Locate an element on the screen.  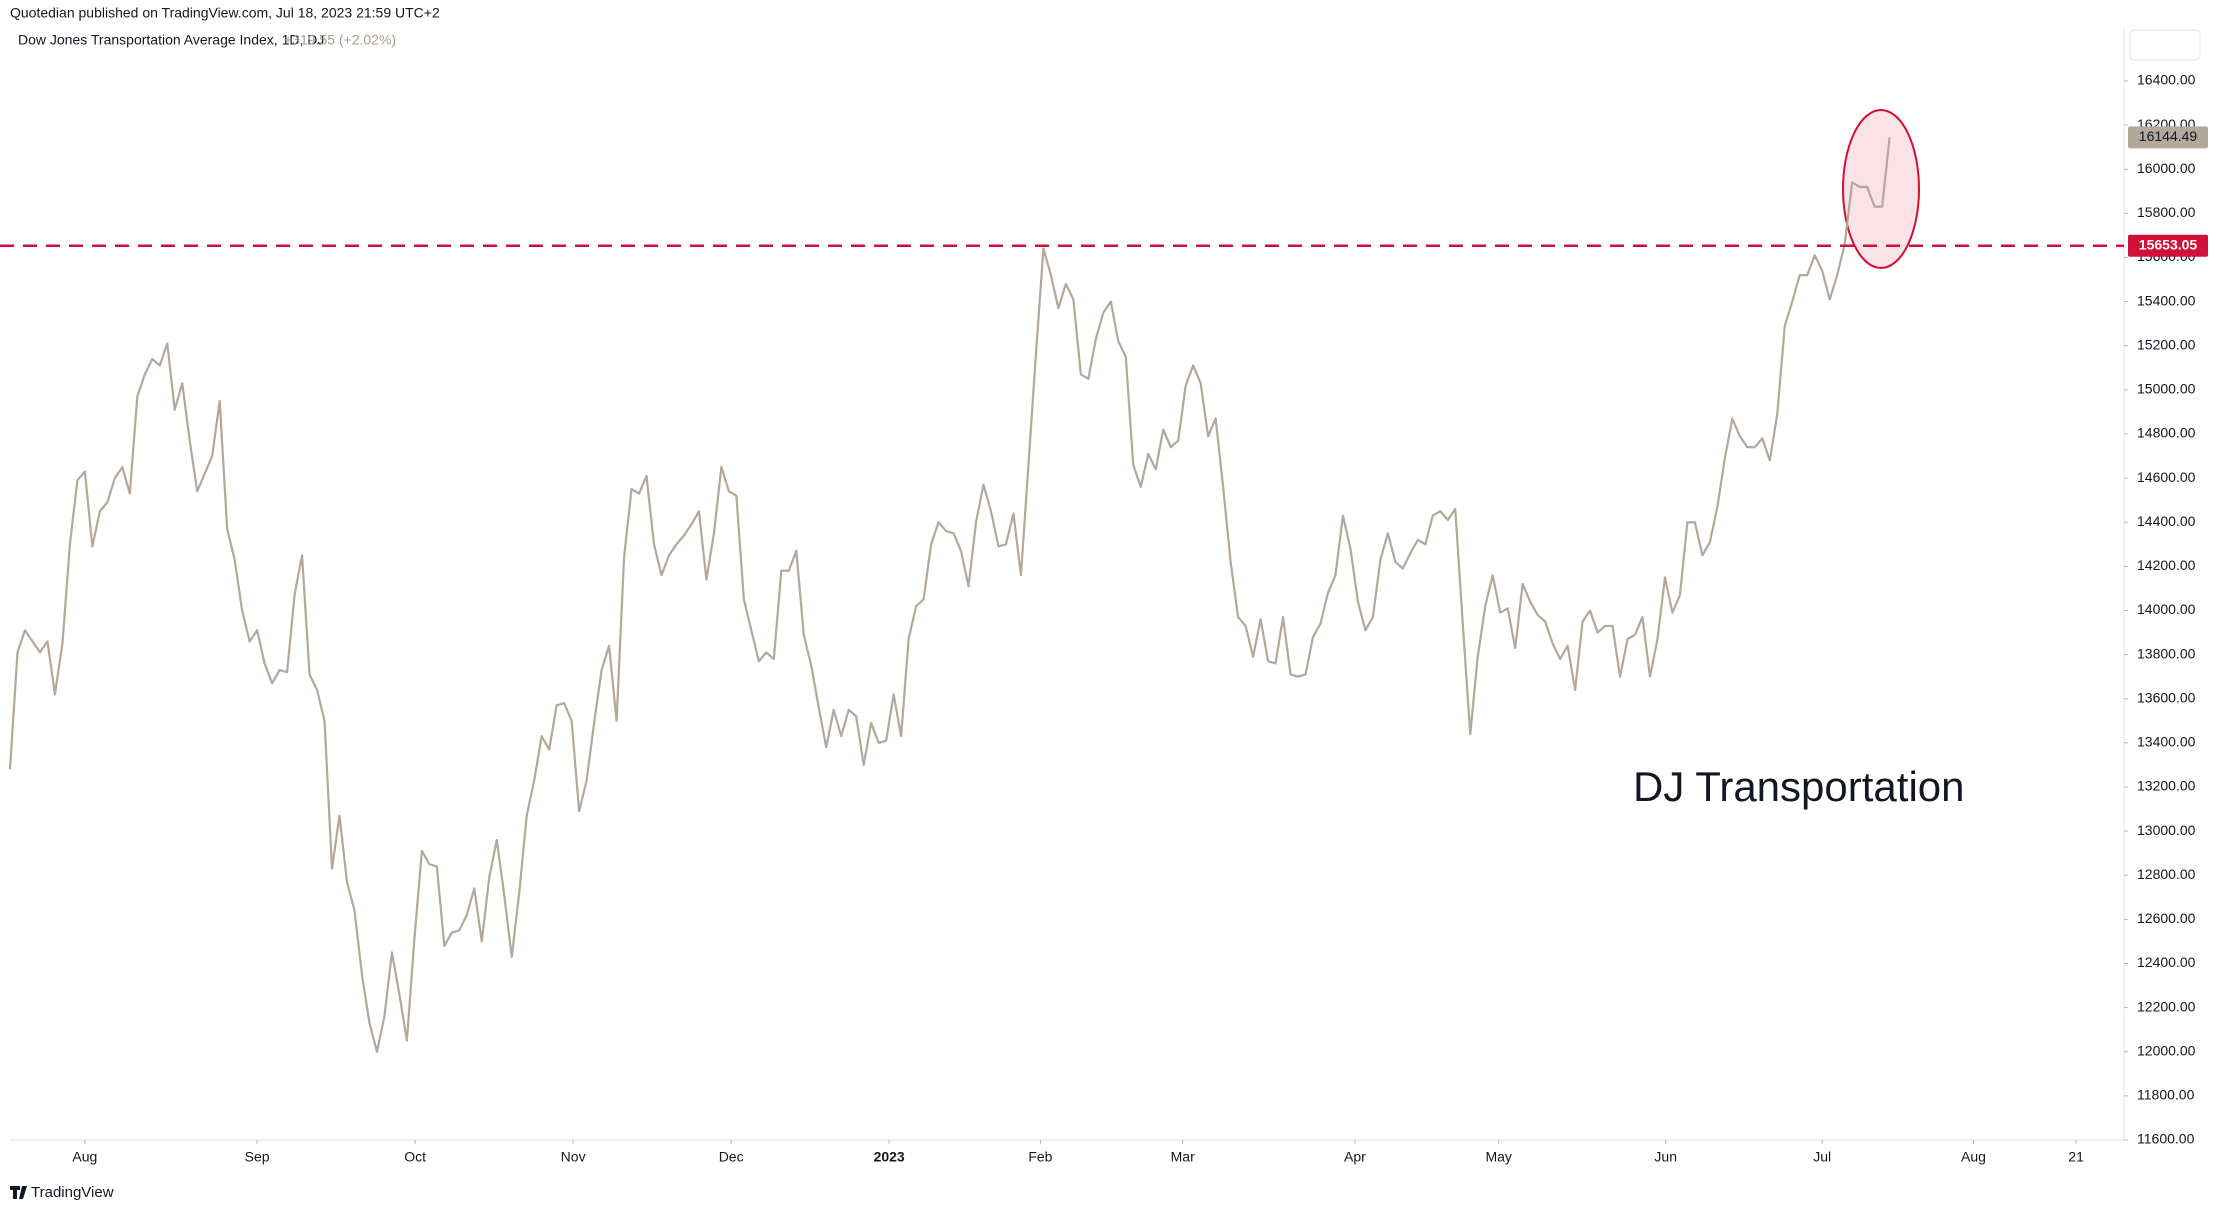
y-tick-label: 15400.00 is located at coordinates (2166, 300).